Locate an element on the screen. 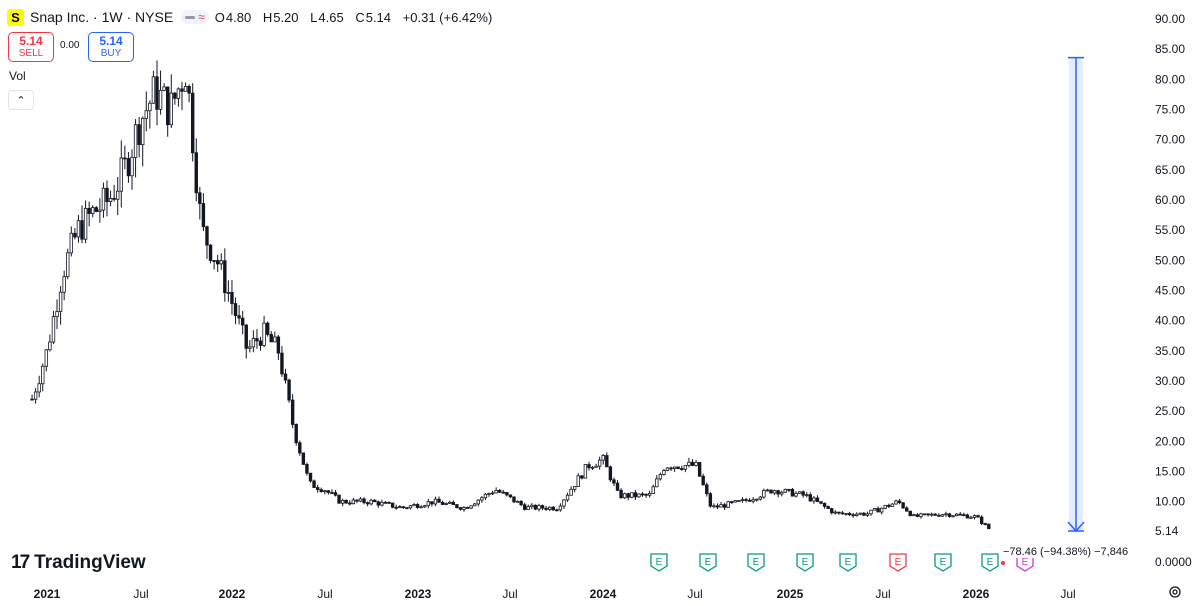 This screenshot has height=606, width=1199. low-key: L is located at coordinates (314, 17).